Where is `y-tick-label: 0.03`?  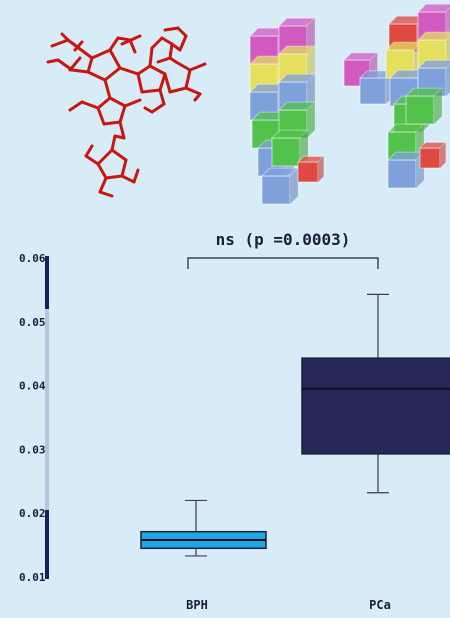
y-tick-label: 0.03 is located at coordinates (32, 449).